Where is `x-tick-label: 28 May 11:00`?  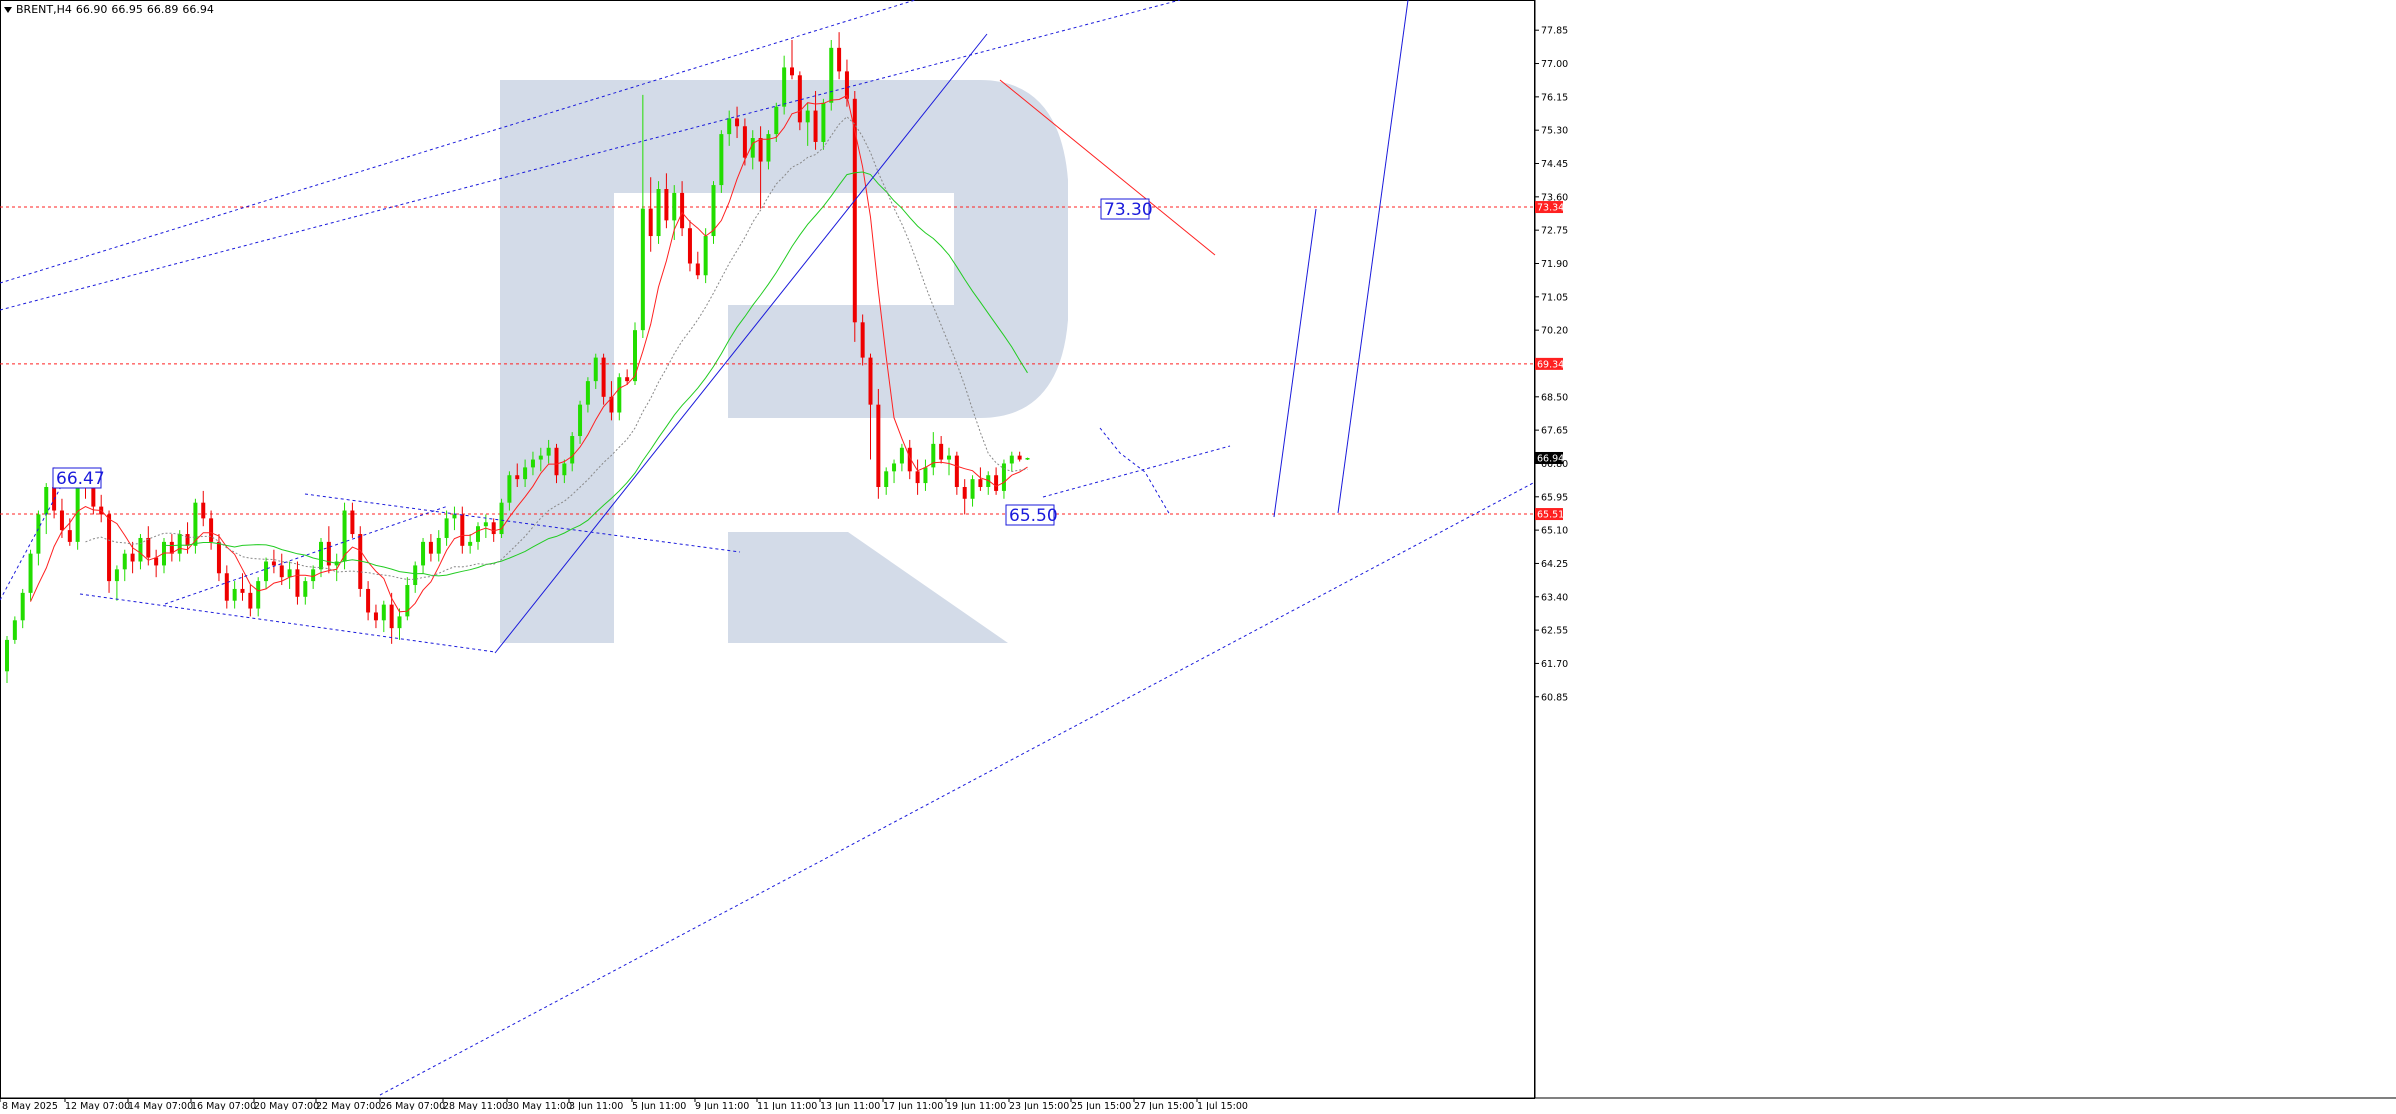
x-tick-label: 28 May 11:00 is located at coordinates (475, 1105).